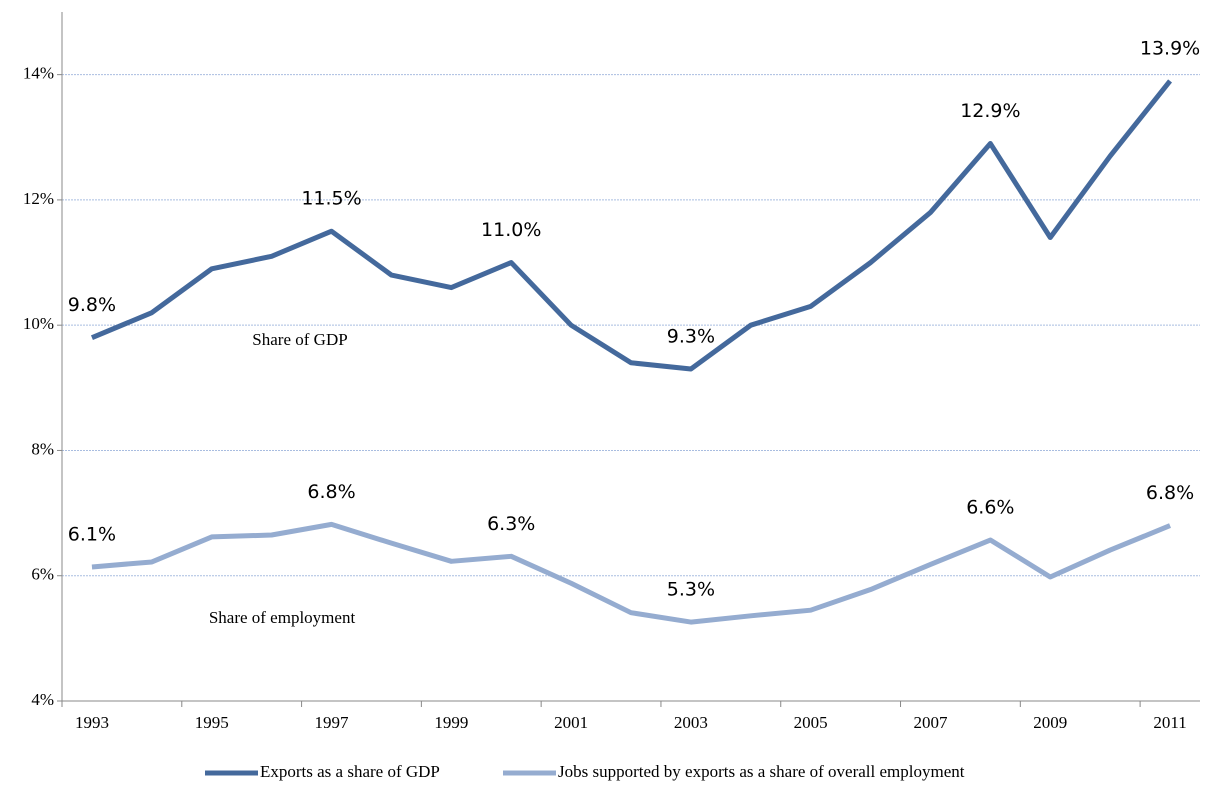 This screenshot has height=796, width=1209. Describe the element at coordinates (299, 339) in the screenshot. I see `annotation: Share of GDP` at that location.